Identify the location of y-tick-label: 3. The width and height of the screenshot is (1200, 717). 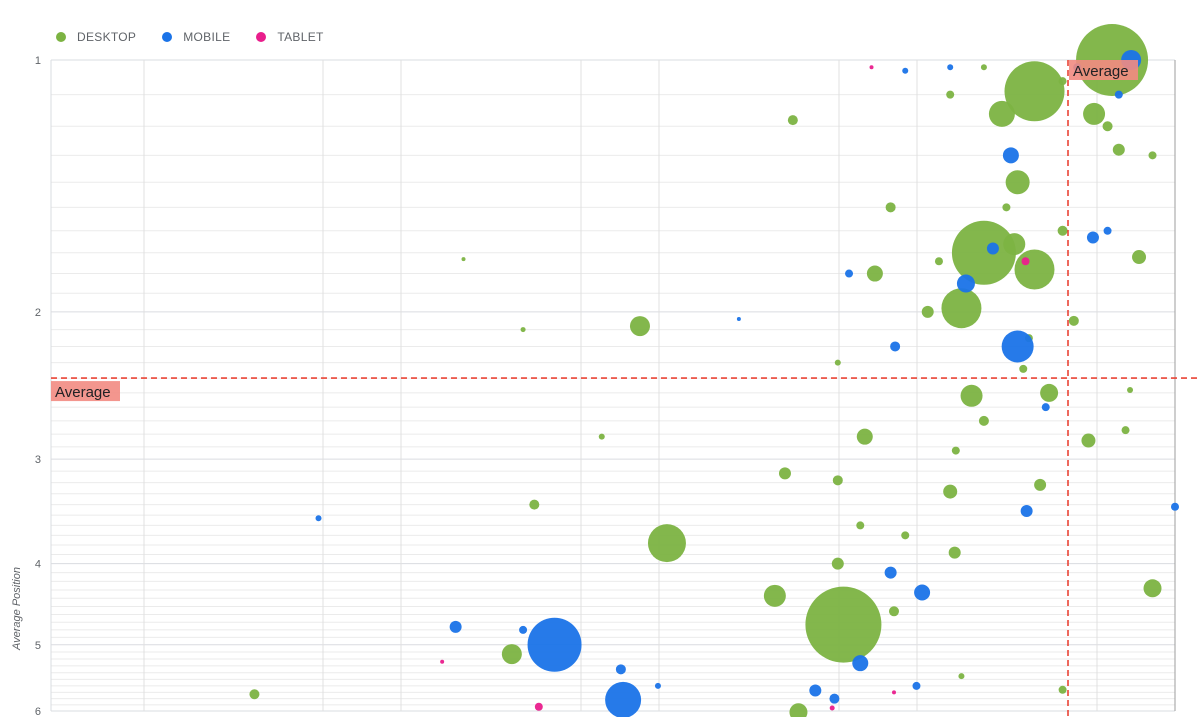
(38, 460).